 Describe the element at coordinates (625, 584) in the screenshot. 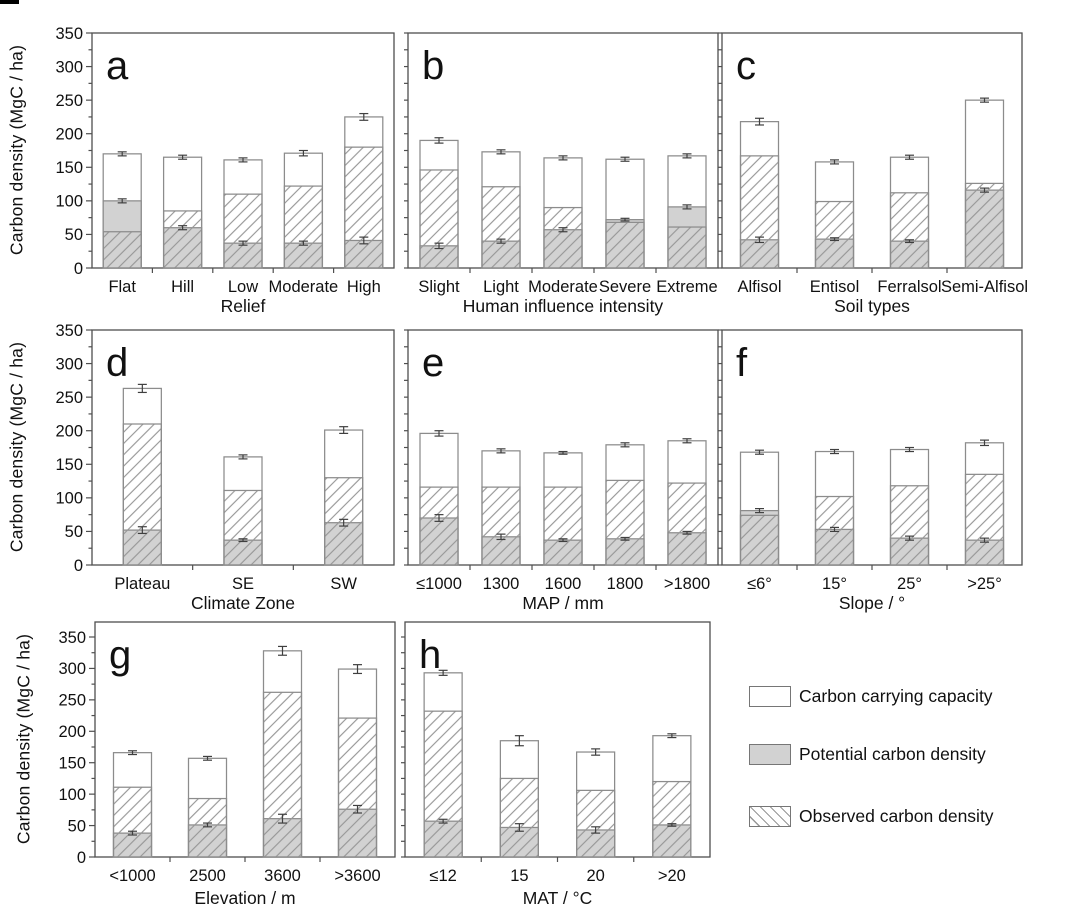

I see `category-label: 1800` at that location.